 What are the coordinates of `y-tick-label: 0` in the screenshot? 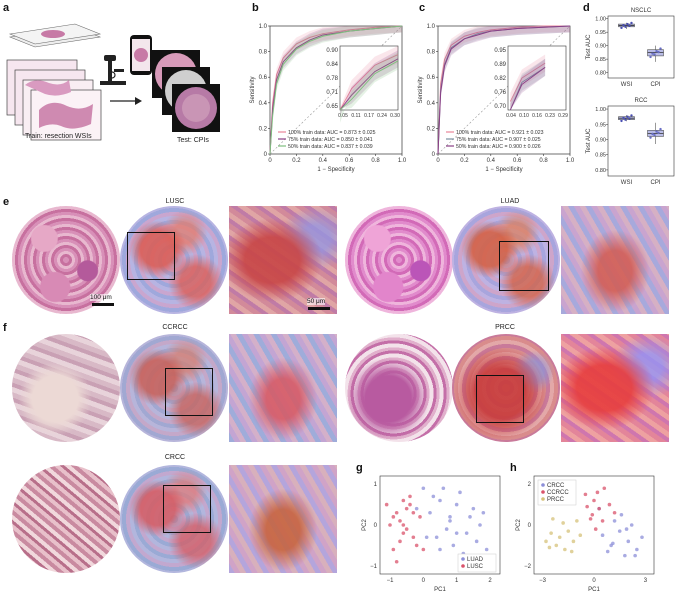 It's located at (530, 526).